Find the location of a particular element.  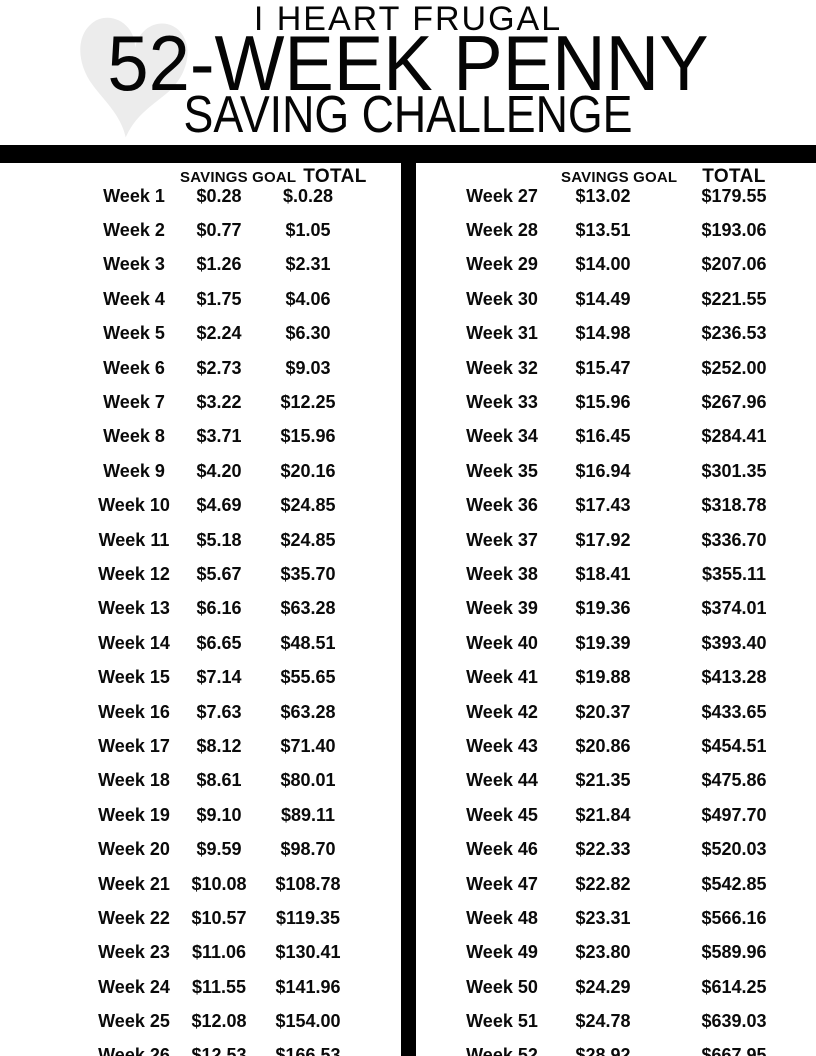

total-header: TOTAL is located at coordinates (335, 176).